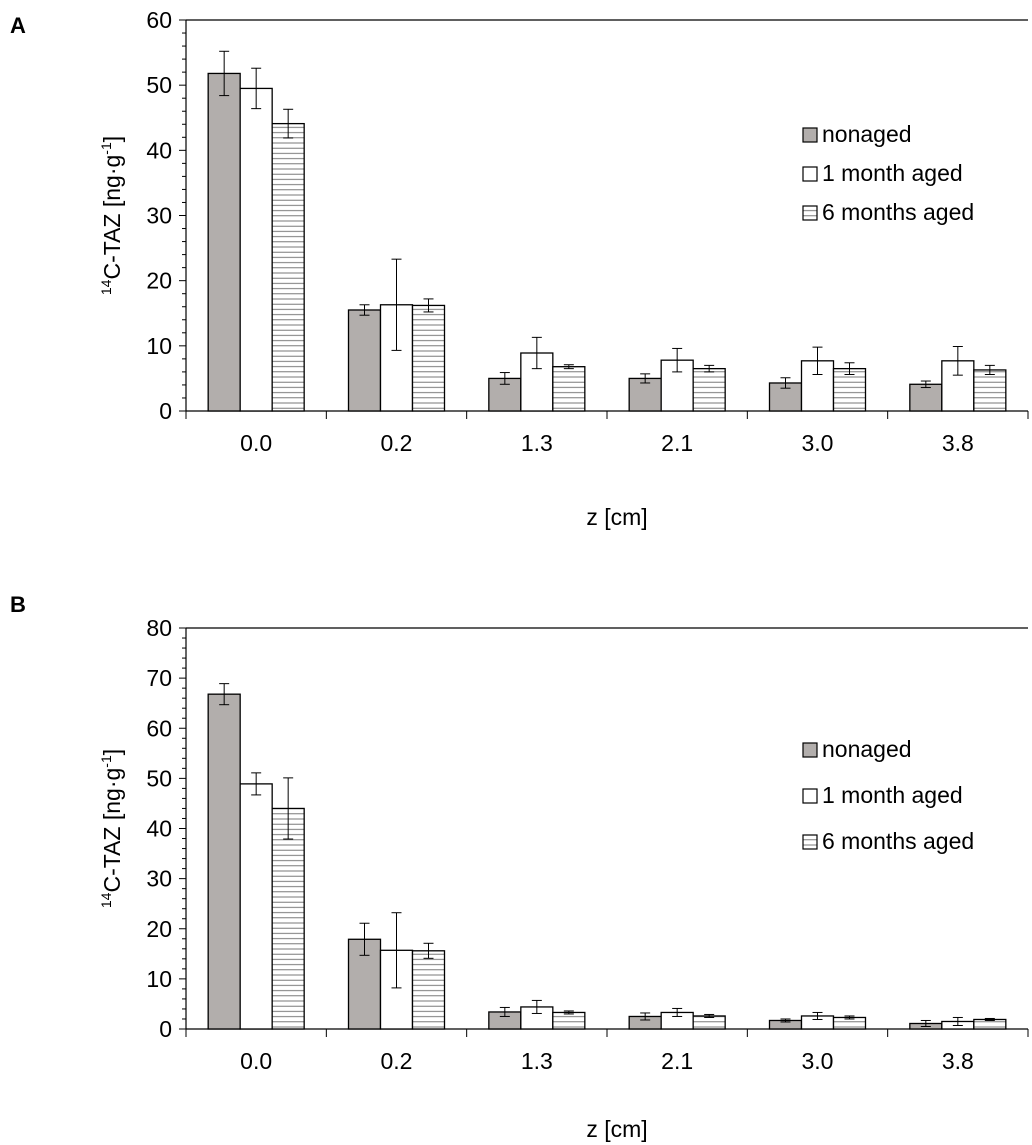 The image size is (1032, 1145). I want to click on y-tick-label: 70, so click(159, 678).